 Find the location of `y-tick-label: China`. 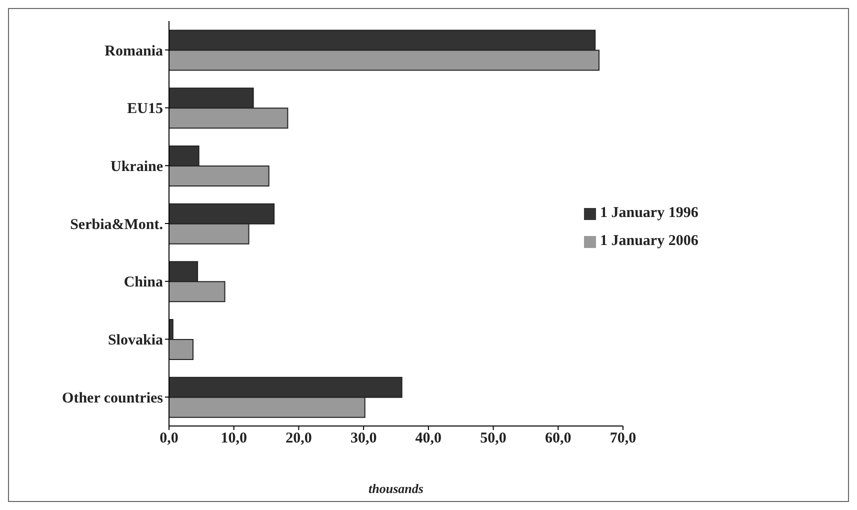

y-tick-label: China is located at coordinates (144, 282).